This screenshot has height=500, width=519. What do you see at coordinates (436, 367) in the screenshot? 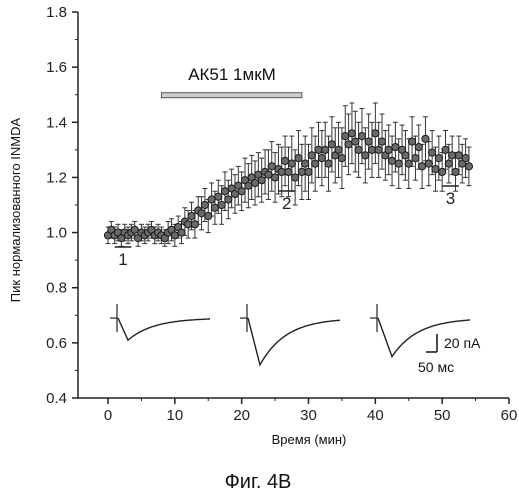
I see `scale-time-label: 50 мс` at bounding box center [436, 367].